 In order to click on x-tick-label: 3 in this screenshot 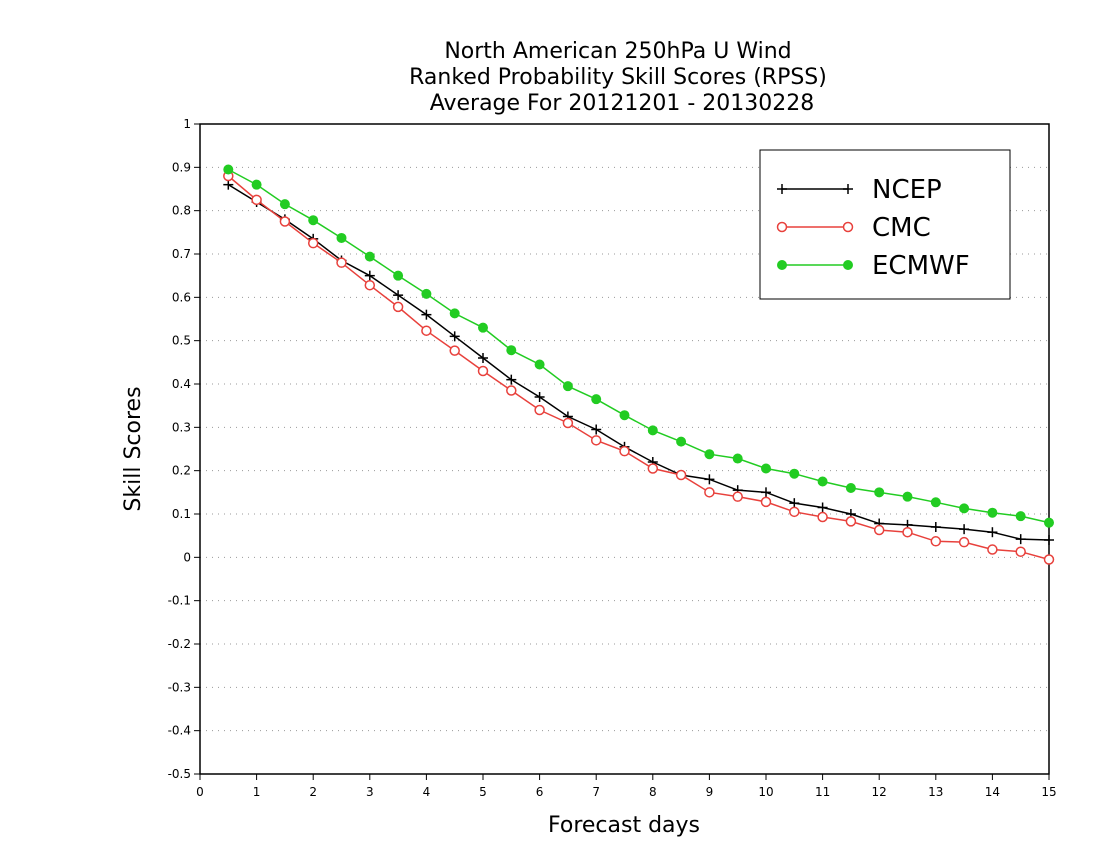, I will do `click(370, 792)`.